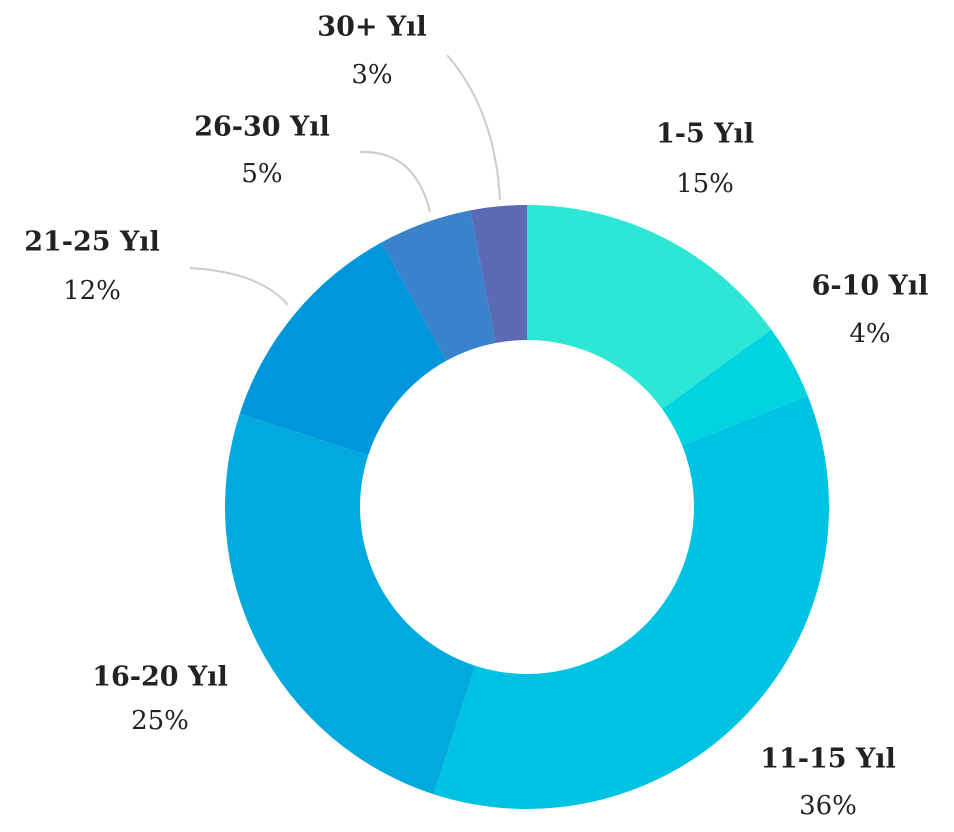 Image resolution: width=954 pixels, height=832 pixels. What do you see at coordinates (261, 174) in the screenshot?
I see `segment-value: 5%` at bounding box center [261, 174].